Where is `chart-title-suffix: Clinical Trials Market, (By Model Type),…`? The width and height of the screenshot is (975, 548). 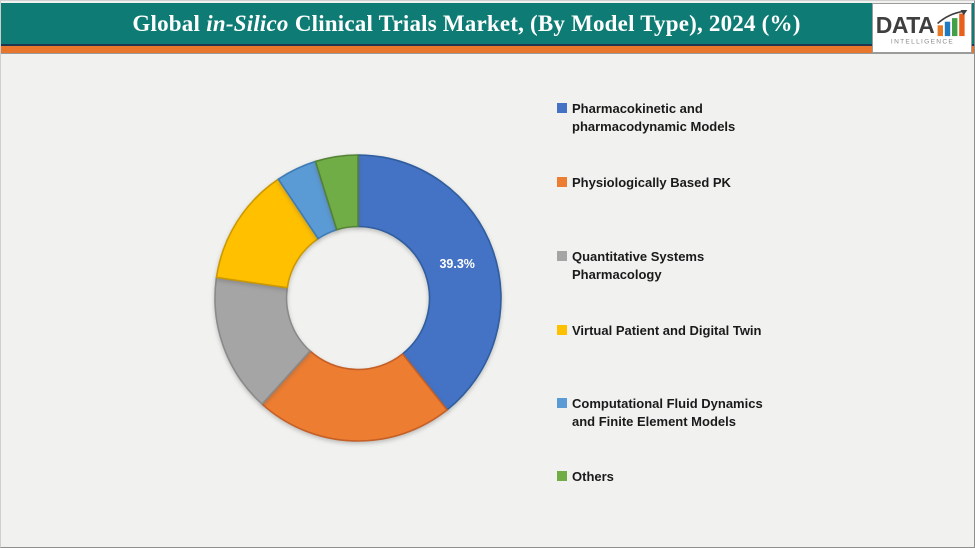 chart-title-suffix: Clinical Trials Market, (By Model Type),… is located at coordinates (547, 23).